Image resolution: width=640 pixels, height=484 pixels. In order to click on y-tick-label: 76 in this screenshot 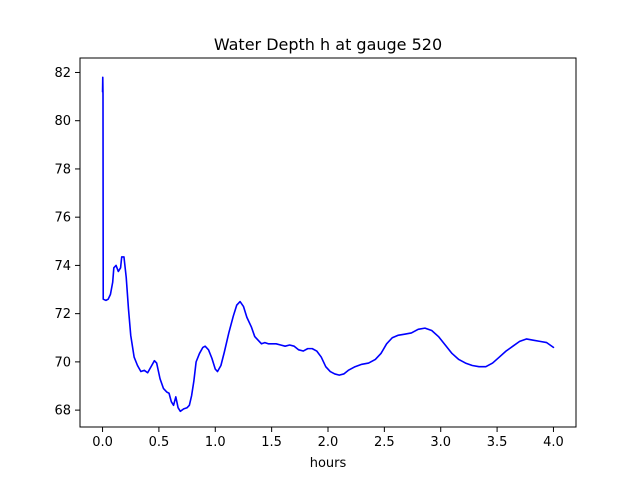, I will do `click(62, 218)`.